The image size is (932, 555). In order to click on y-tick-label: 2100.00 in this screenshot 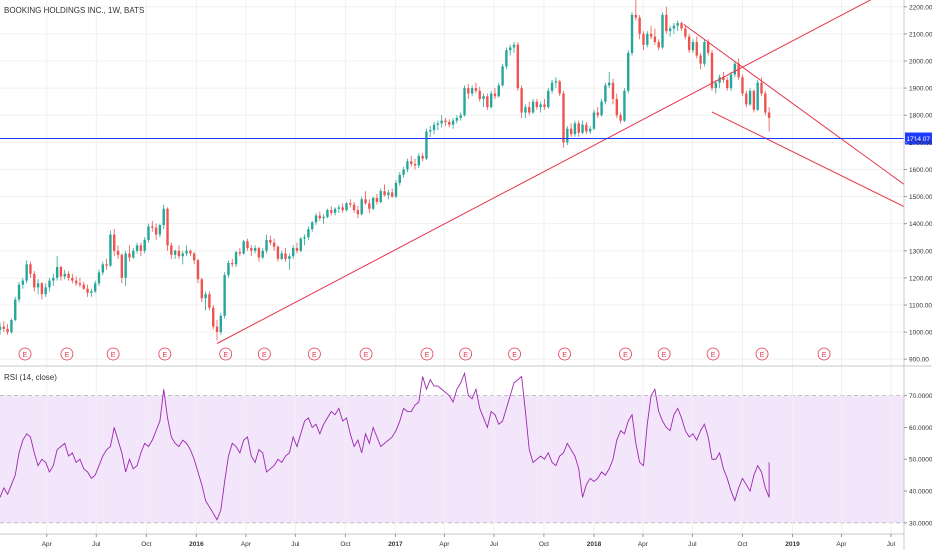, I will do `click(920, 34)`.